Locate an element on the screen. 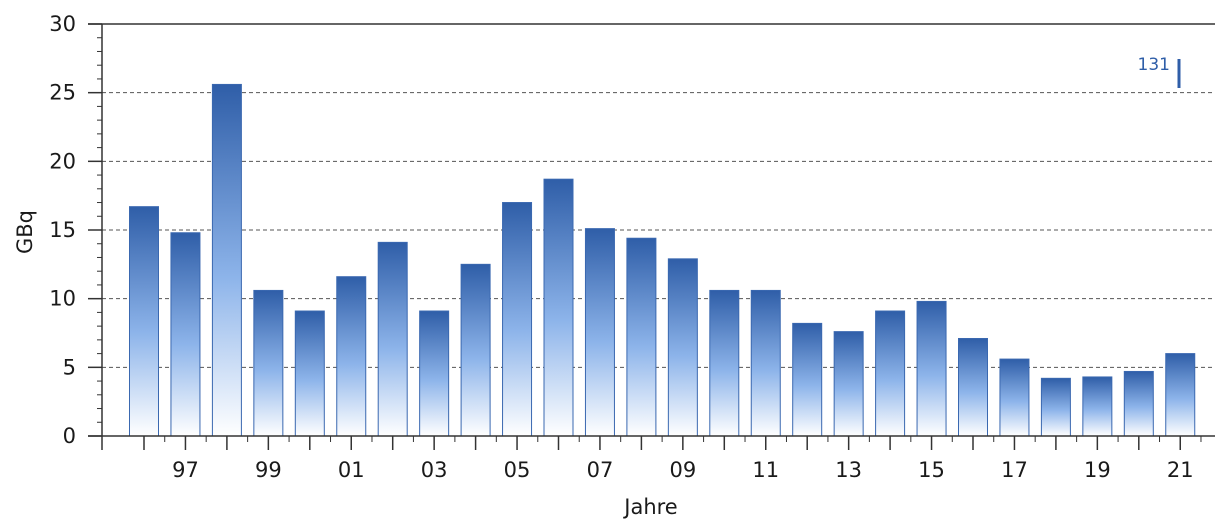 This screenshot has width=1217, height=521. bar-2005 is located at coordinates (517, 319).